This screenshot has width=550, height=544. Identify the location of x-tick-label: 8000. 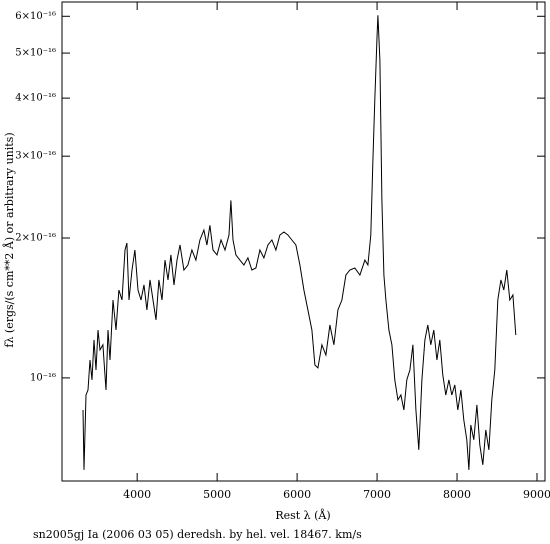
(457, 494).